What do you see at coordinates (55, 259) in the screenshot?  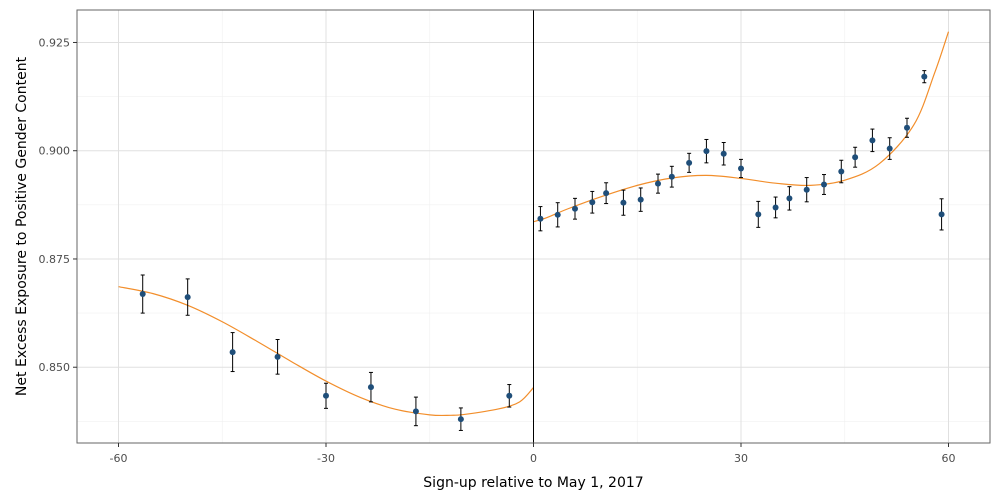 I see `y-tick-label: 0.875` at bounding box center [55, 259].